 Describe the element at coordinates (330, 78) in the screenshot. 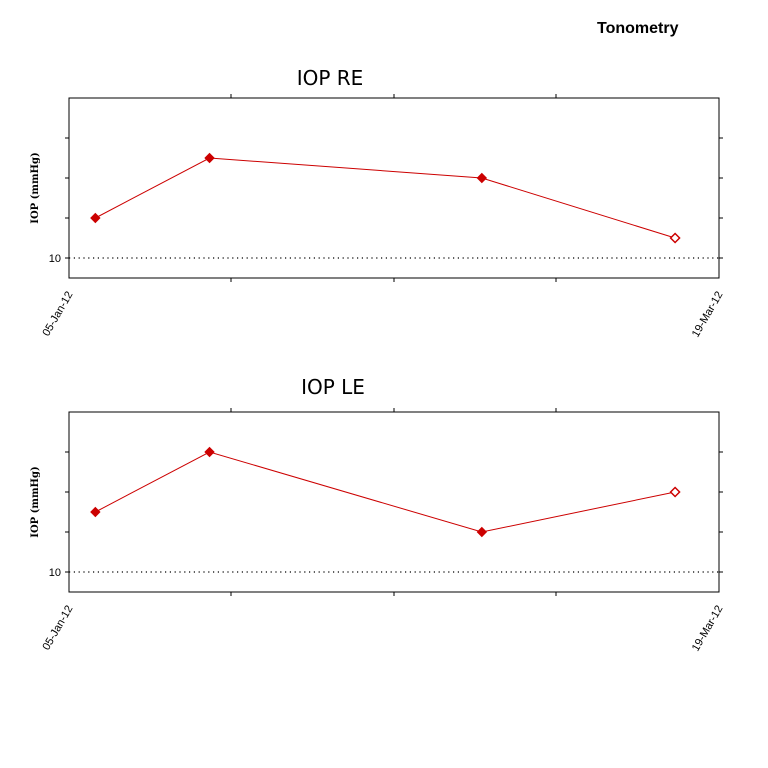

I see `chart-title: IOP RE` at that location.